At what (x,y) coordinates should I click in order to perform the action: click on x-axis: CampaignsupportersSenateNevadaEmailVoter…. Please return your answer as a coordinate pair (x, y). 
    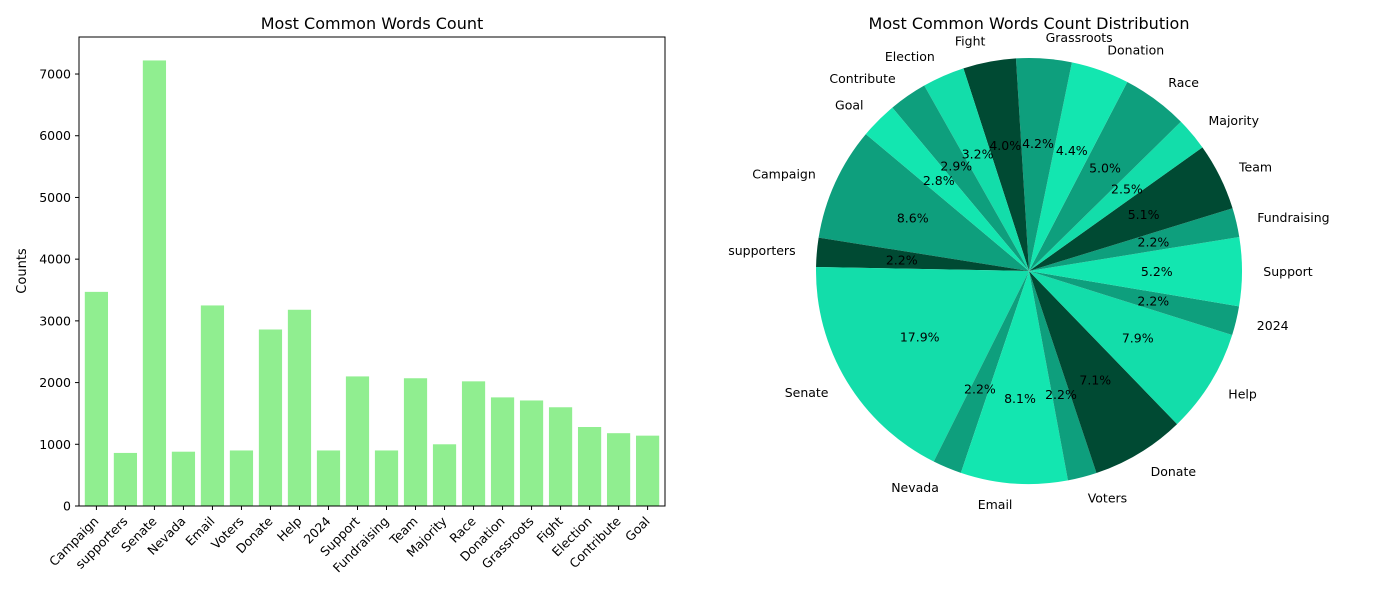
    Looking at the image, I should click on (349, 540).